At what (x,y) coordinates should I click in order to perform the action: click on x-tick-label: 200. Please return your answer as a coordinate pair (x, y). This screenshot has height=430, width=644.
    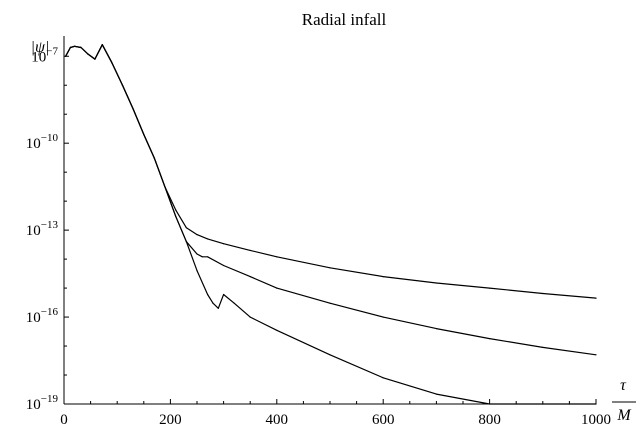
    Looking at the image, I should click on (170, 420).